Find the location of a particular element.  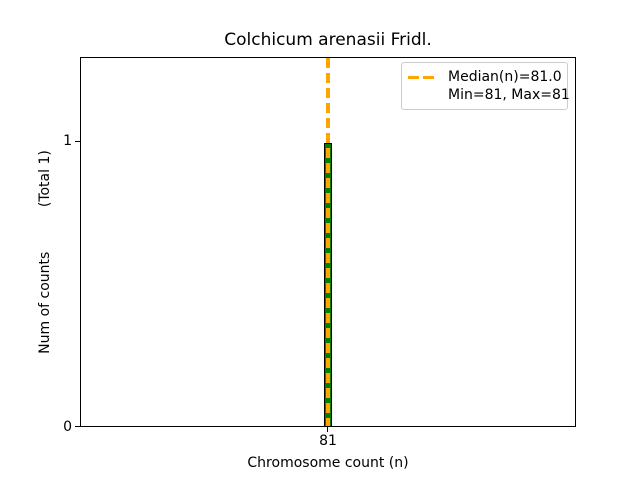

median-line is located at coordinates (328, 242).